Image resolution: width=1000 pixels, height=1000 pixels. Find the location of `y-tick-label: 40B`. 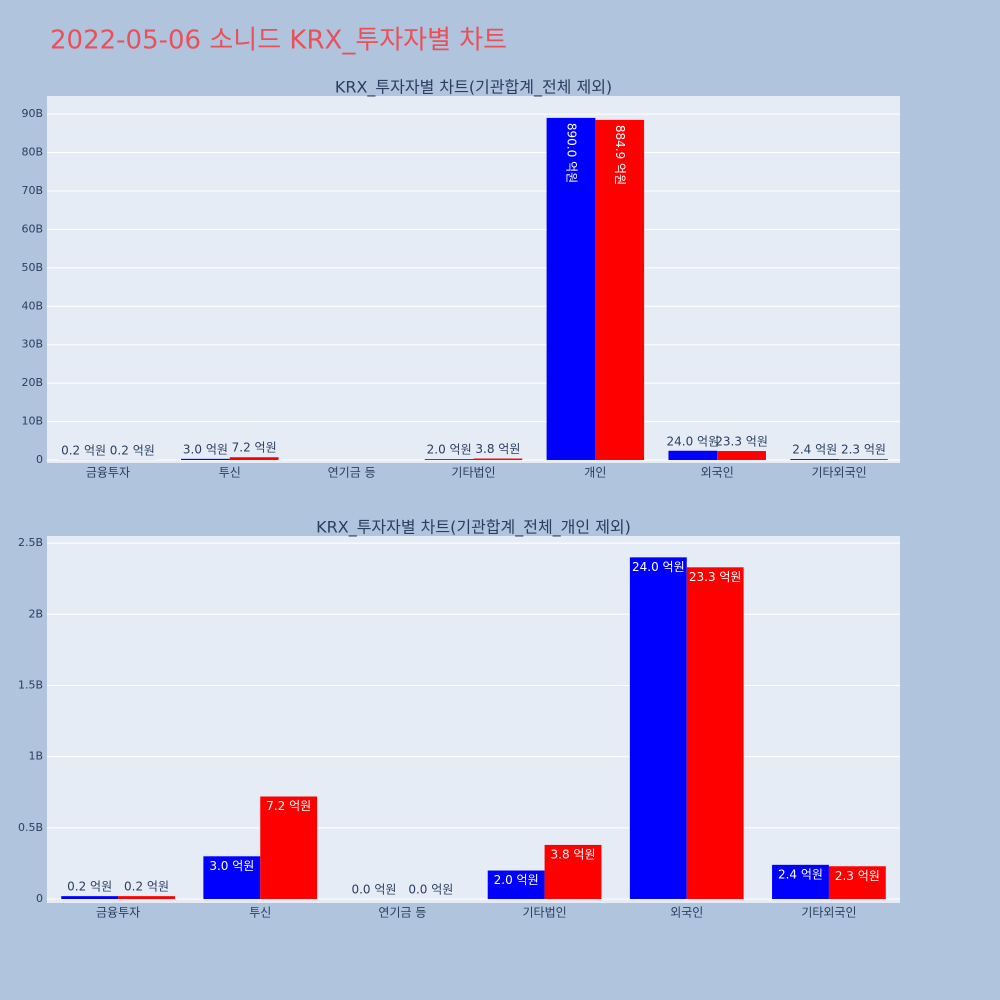

y-tick-label: 40B is located at coordinates (32, 305).